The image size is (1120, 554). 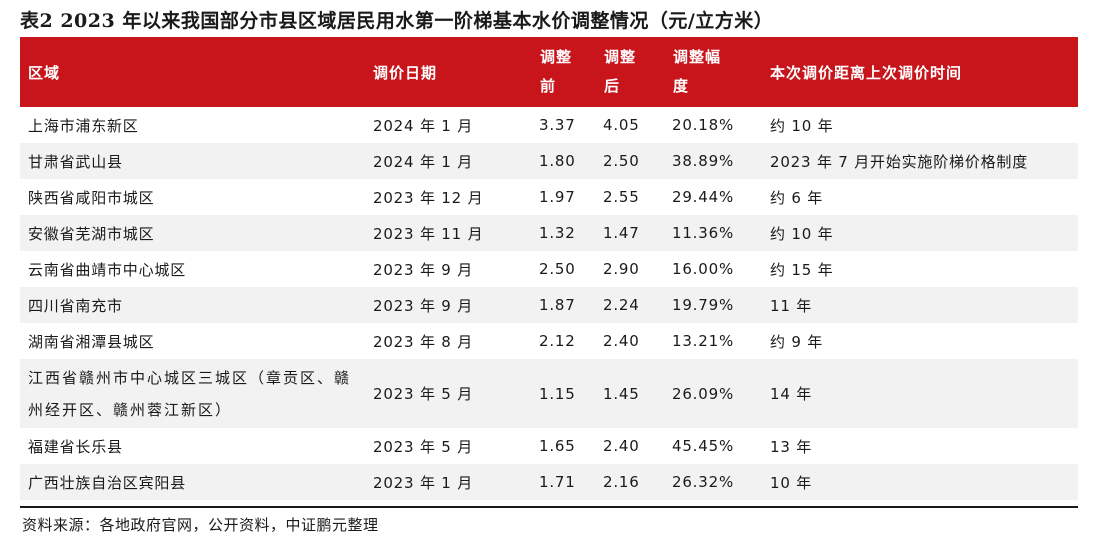 What do you see at coordinates (703, 446) in the screenshot?
I see `cell-change: 45.45%` at bounding box center [703, 446].